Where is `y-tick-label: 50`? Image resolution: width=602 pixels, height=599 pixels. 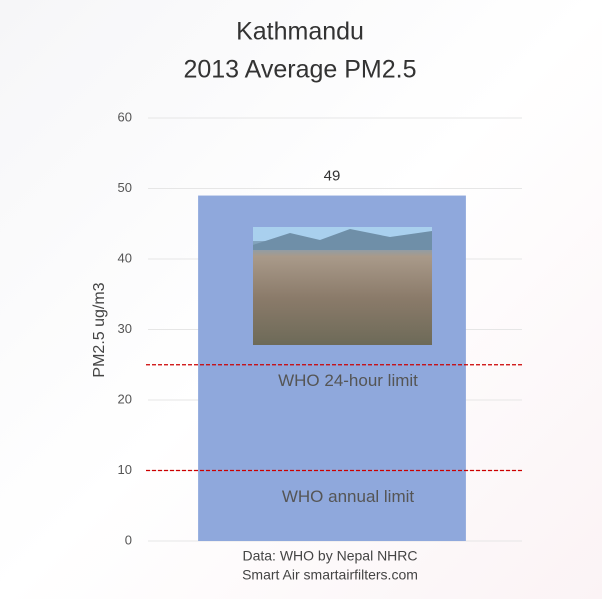
y-tick-label: 50 is located at coordinates (125, 187).